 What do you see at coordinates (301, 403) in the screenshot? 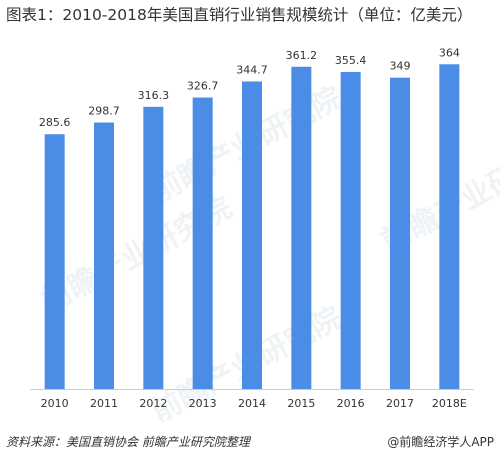
I see `x-tick-label-2015: 2015` at bounding box center [301, 403].